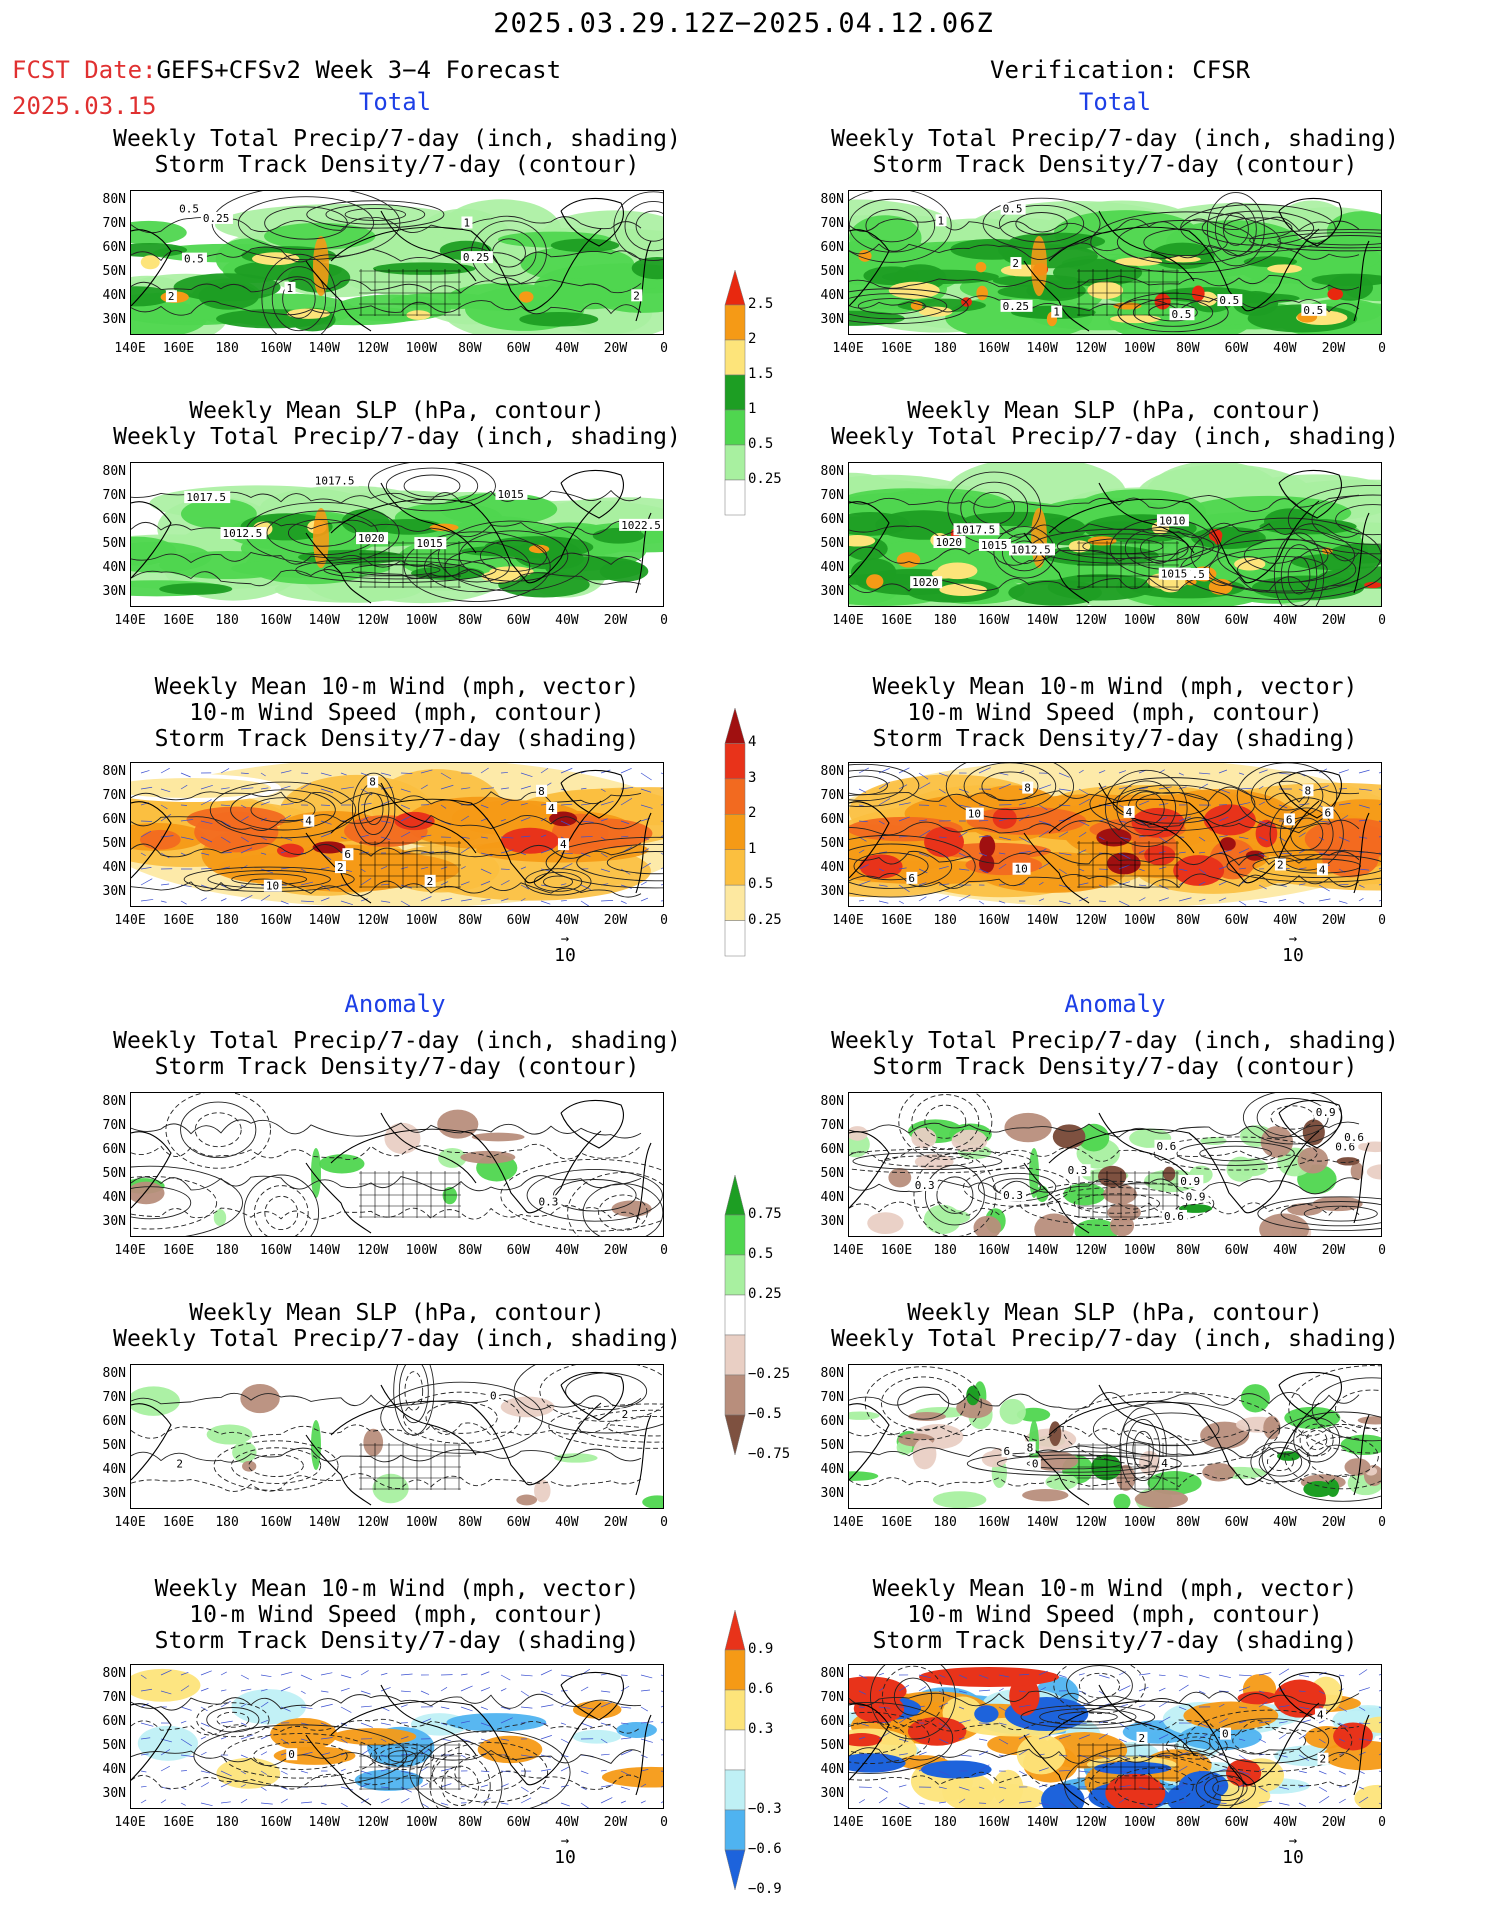 The height and width of the screenshot is (1925, 1487). What do you see at coordinates (752, 339) in the screenshot?
I see `colorbar-label: 2` at bounding box center [752, 339].